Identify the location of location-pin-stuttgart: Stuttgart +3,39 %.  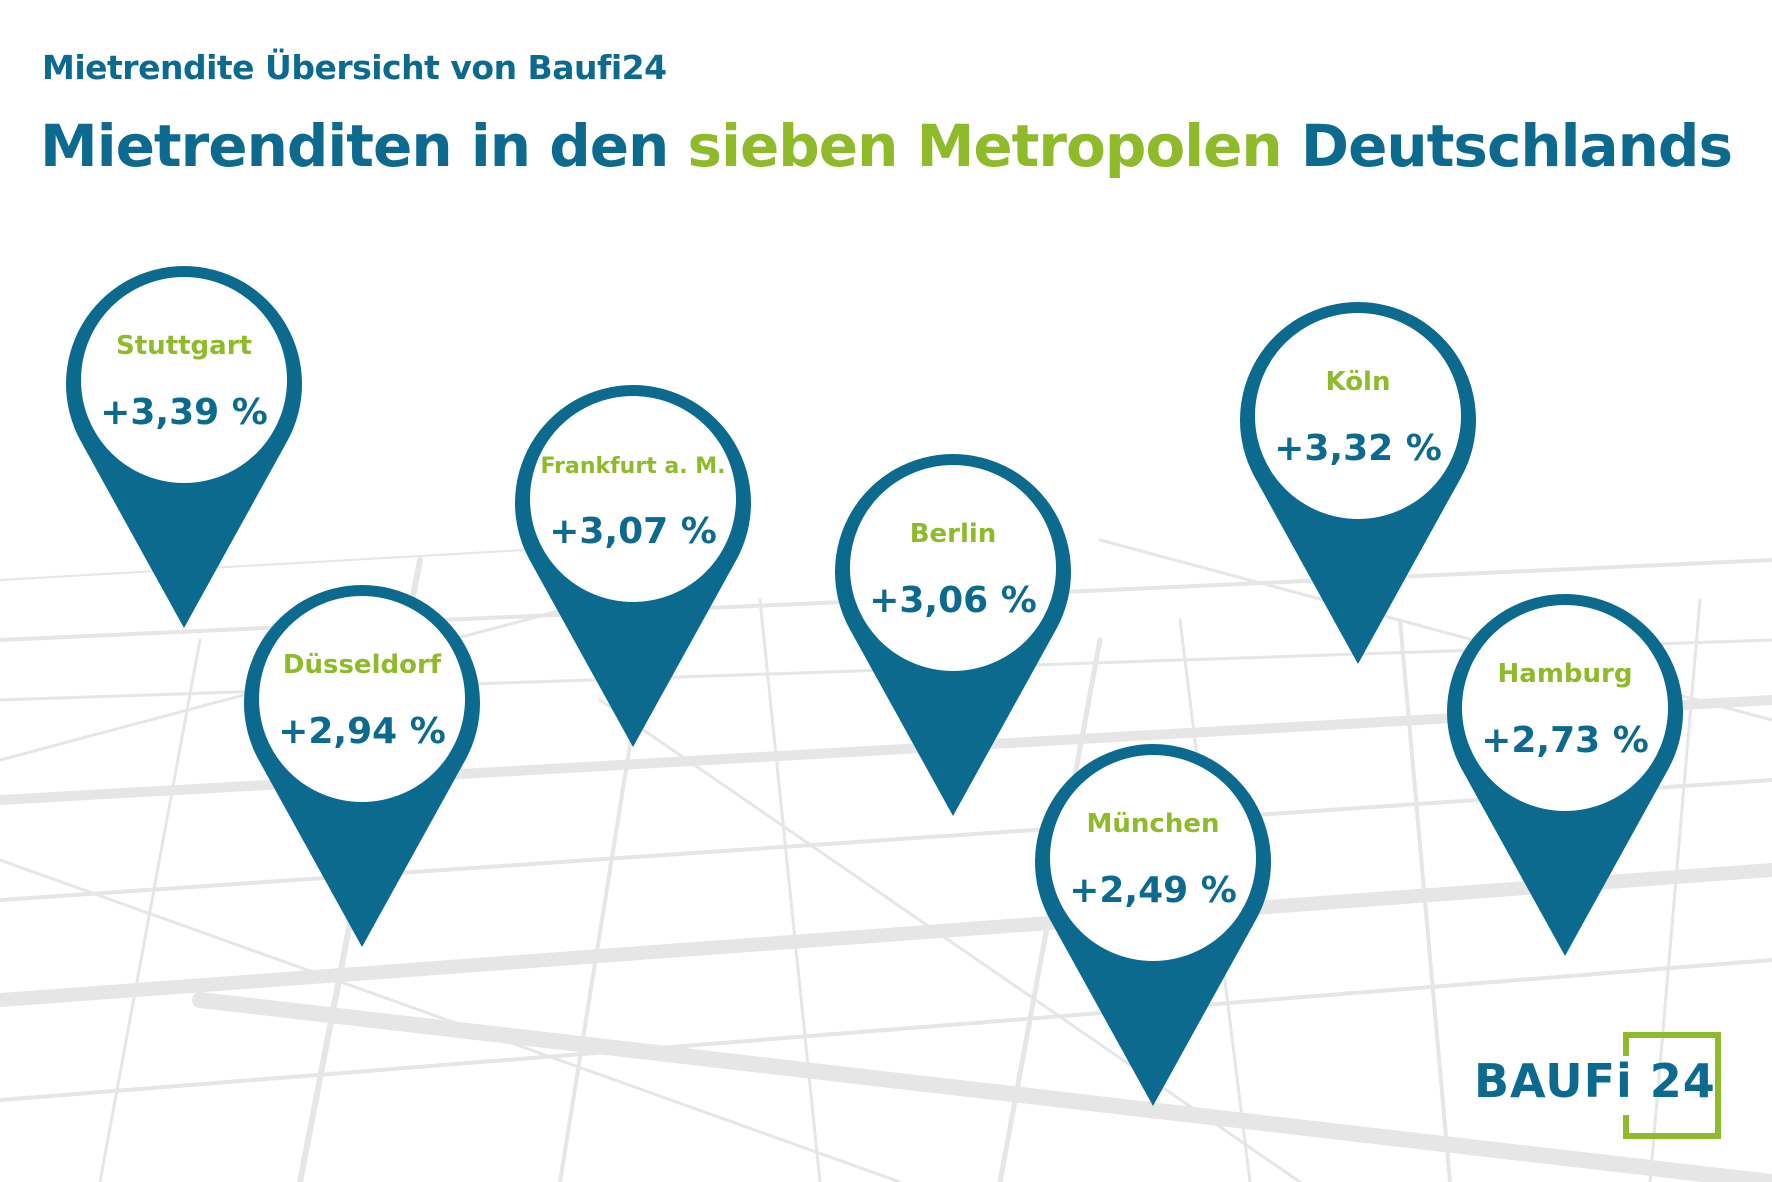
(184, 447).